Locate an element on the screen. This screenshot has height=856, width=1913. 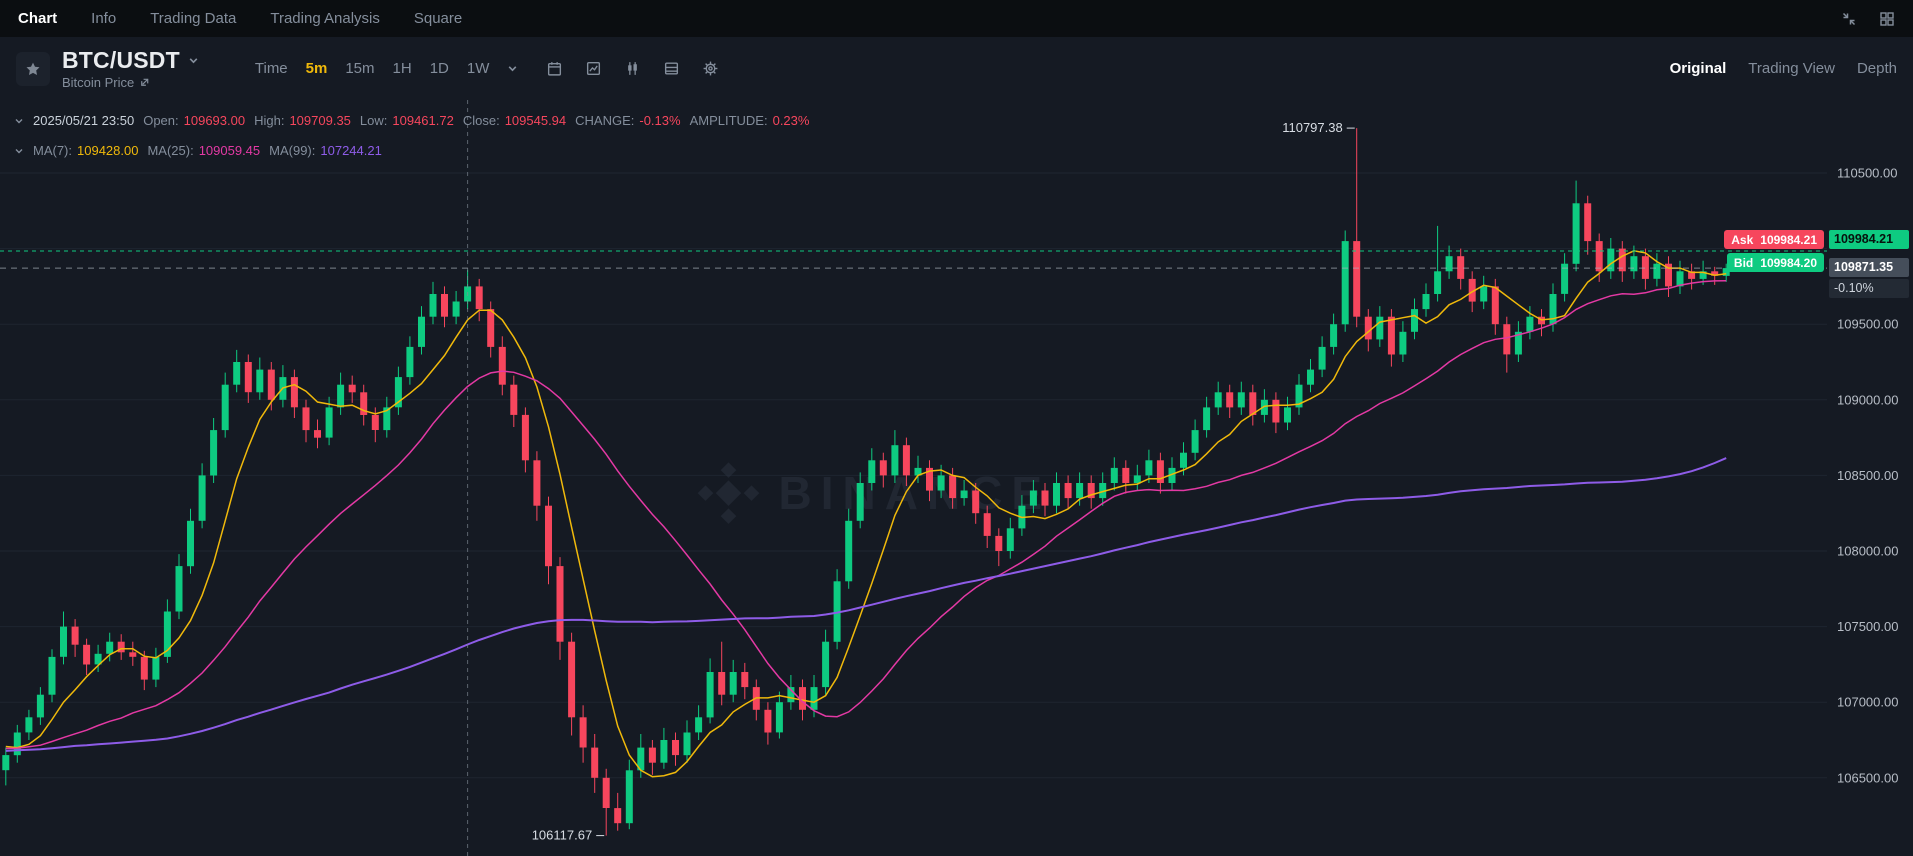
interval-selector: Time 5m 15m 1H 1D 1W is located at coordinates (387, 68).